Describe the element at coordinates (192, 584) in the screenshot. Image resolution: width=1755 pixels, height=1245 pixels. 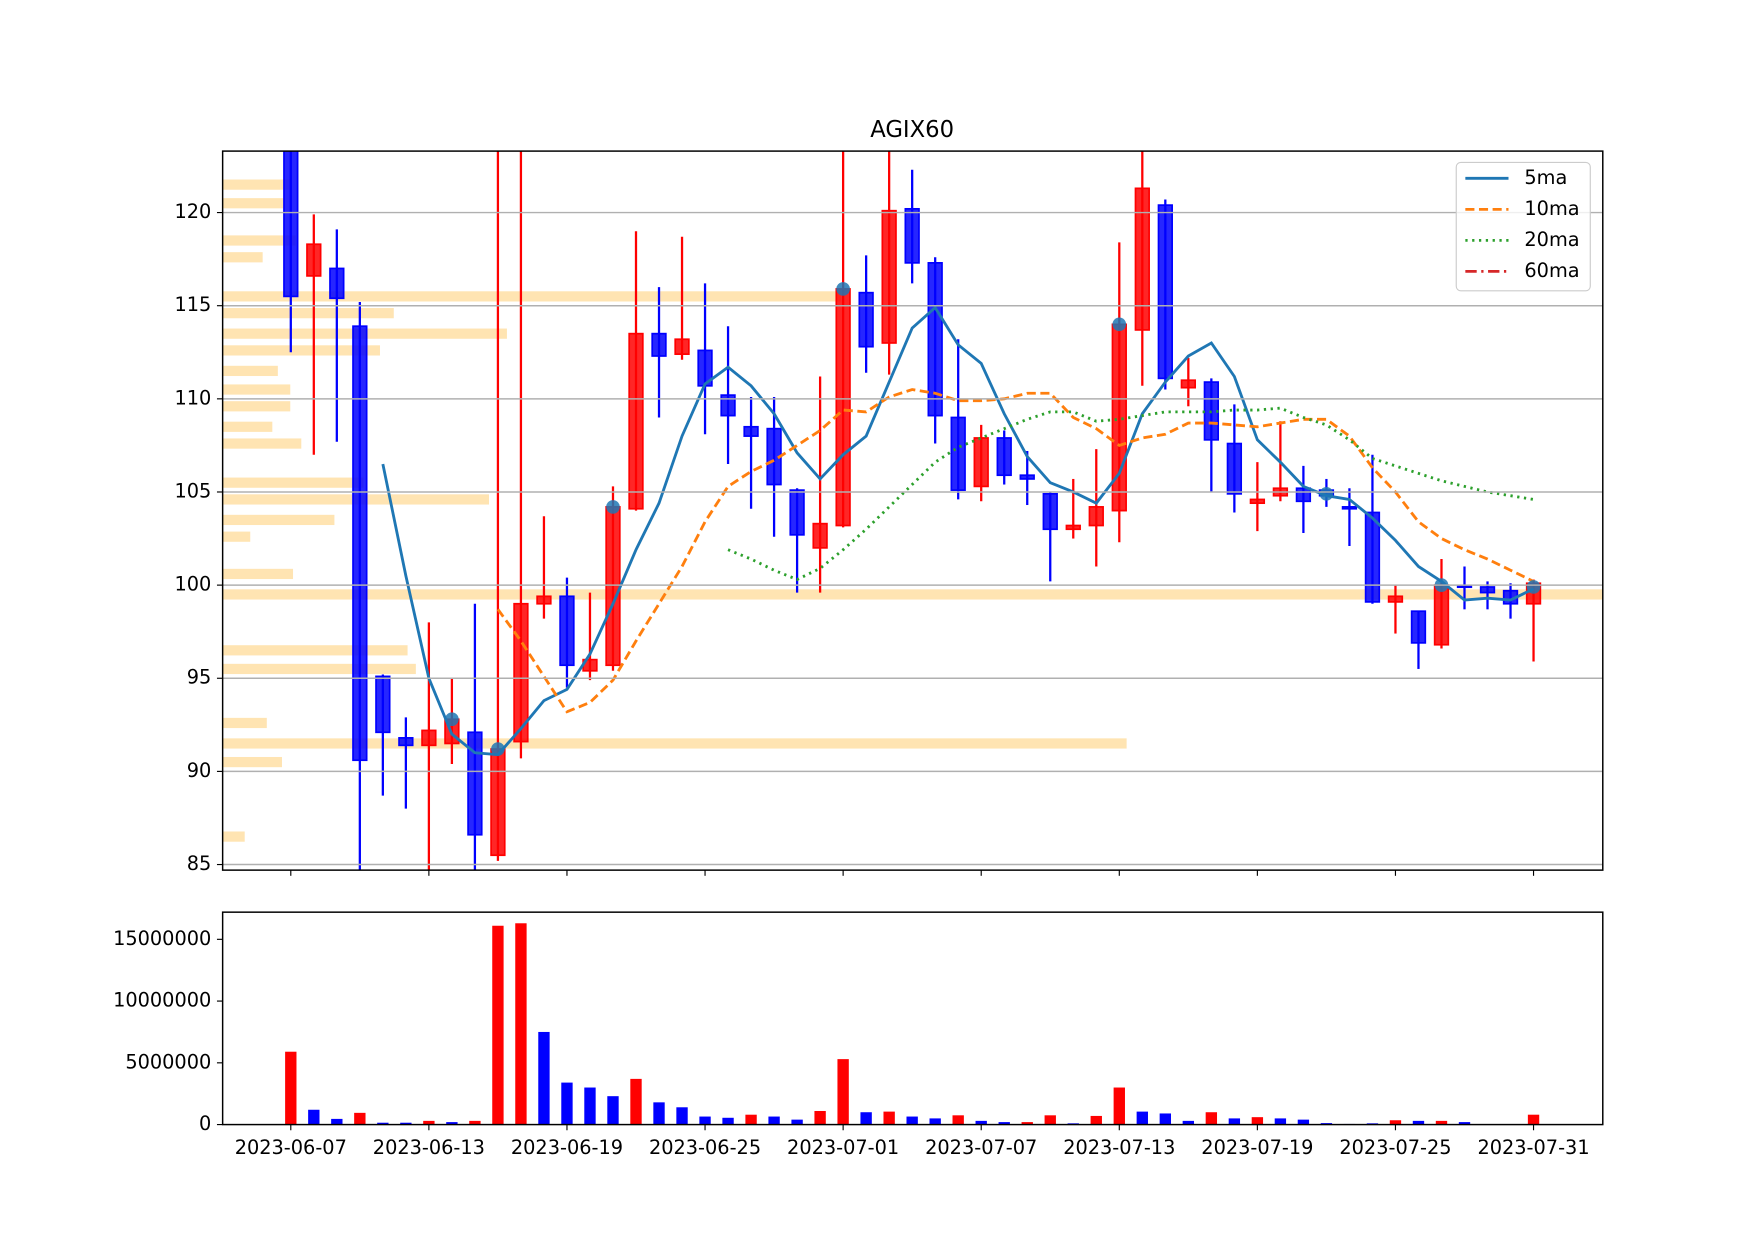
I see `y-tick-label: 100` at that location.